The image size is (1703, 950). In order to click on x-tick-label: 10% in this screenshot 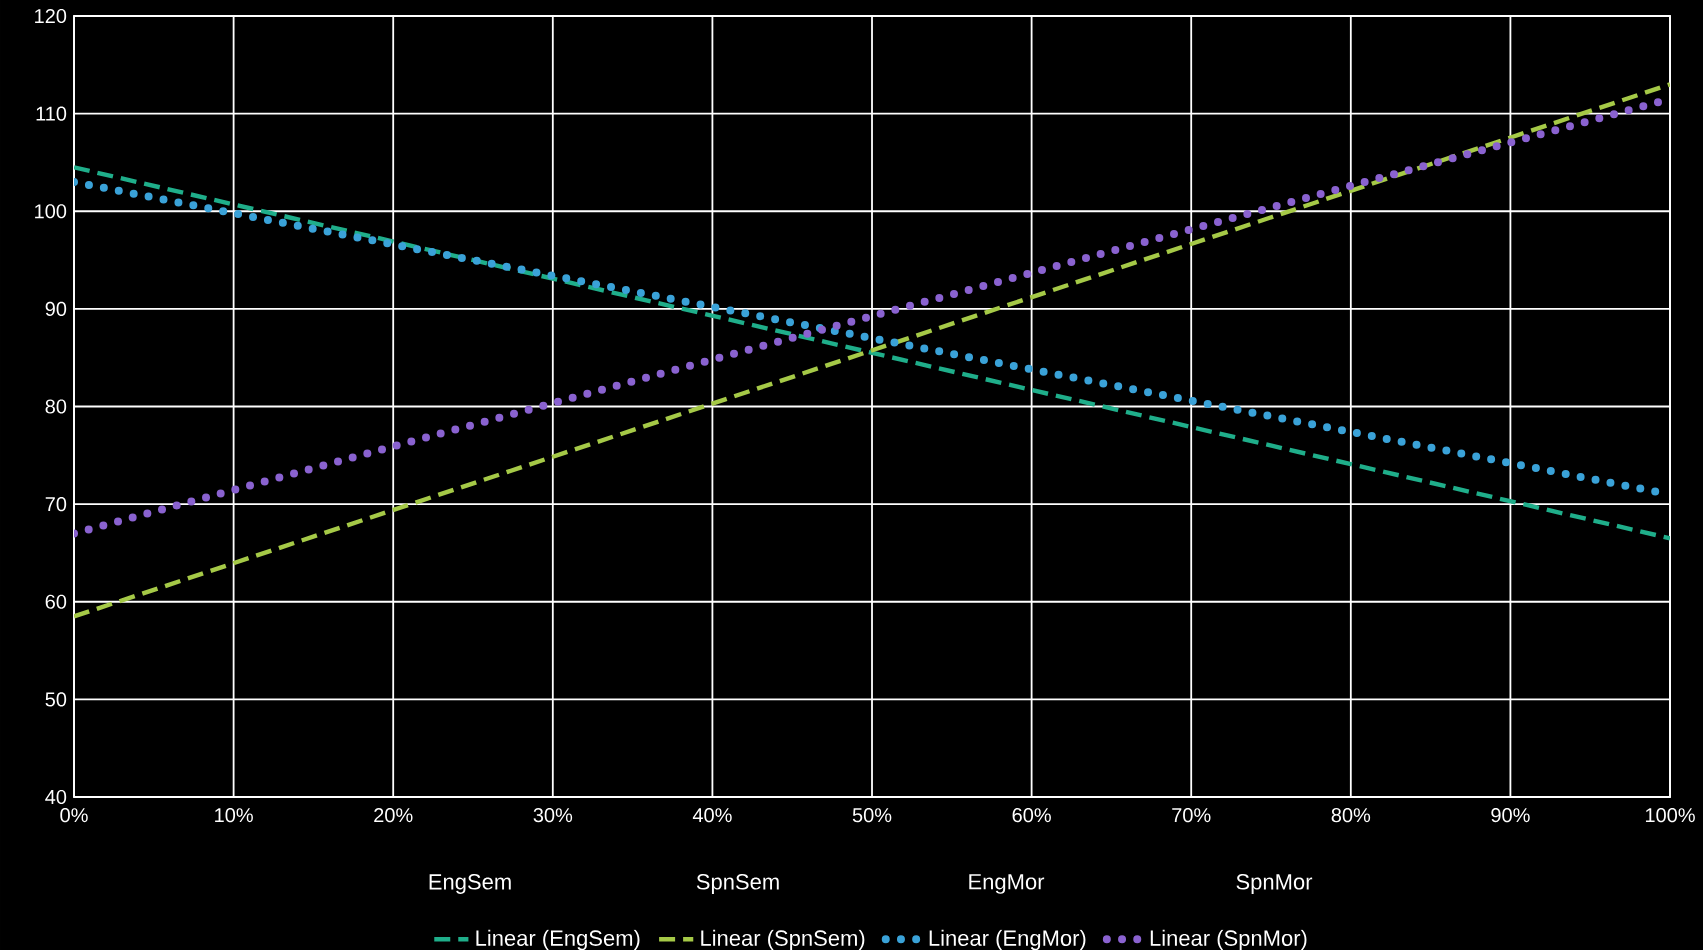, I will do `click(234, 815)`.